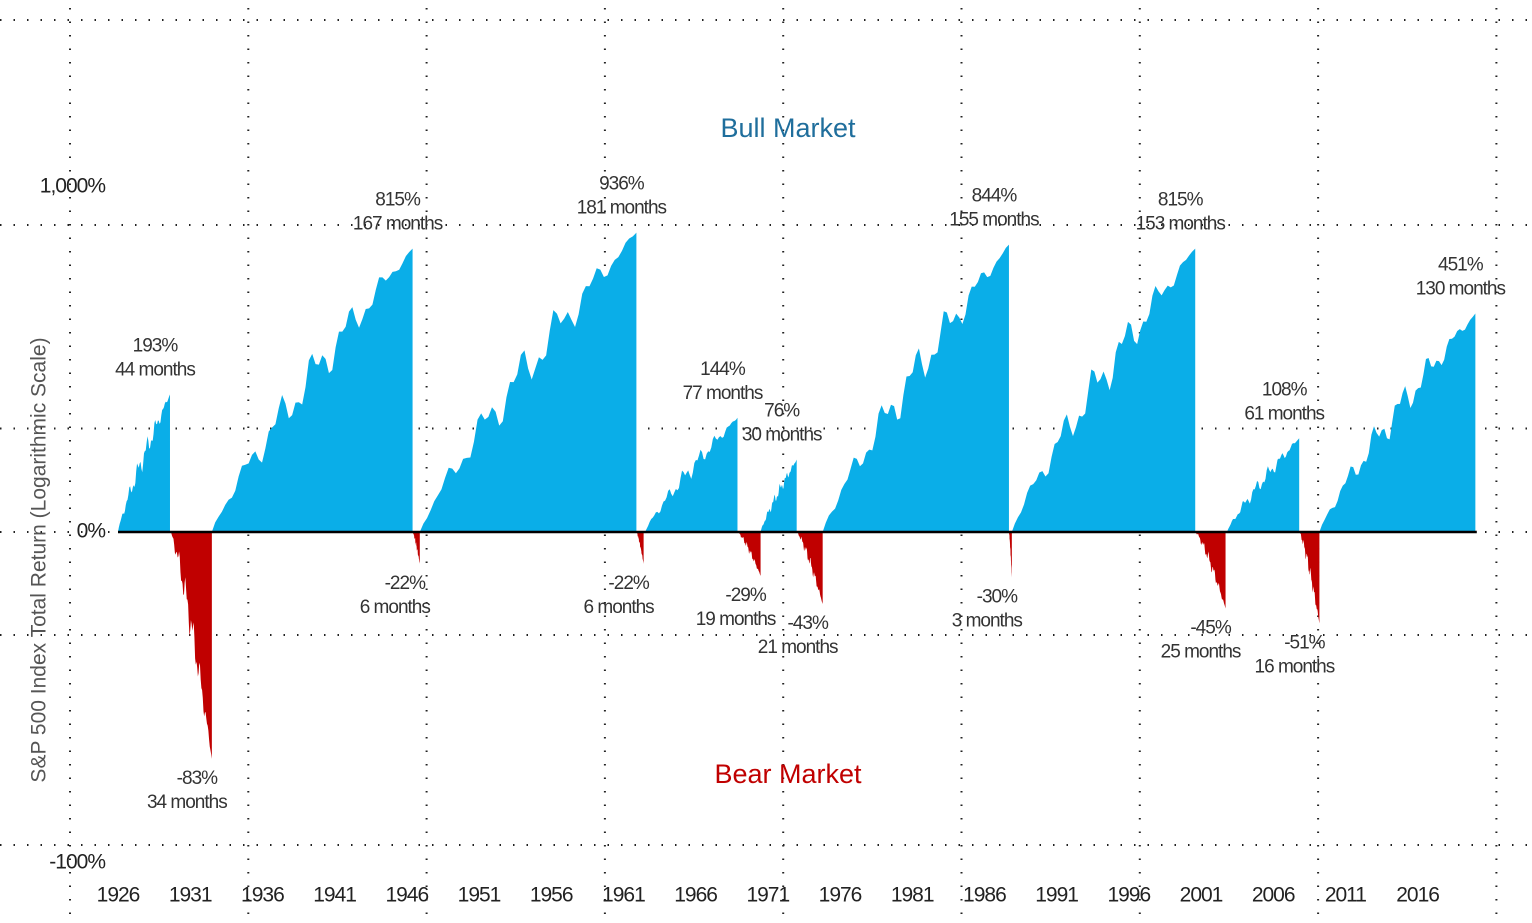  I want to click on x-tick-label: 1926, so click(118, 895).